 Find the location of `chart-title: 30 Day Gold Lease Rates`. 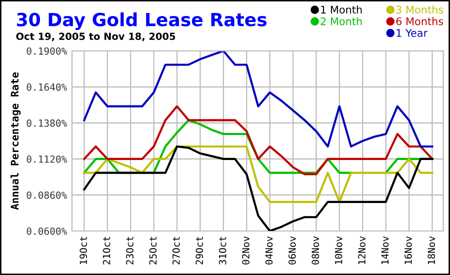

chart-title: 30 Day Gold Lease Rates is located at coordinates (141, 21).